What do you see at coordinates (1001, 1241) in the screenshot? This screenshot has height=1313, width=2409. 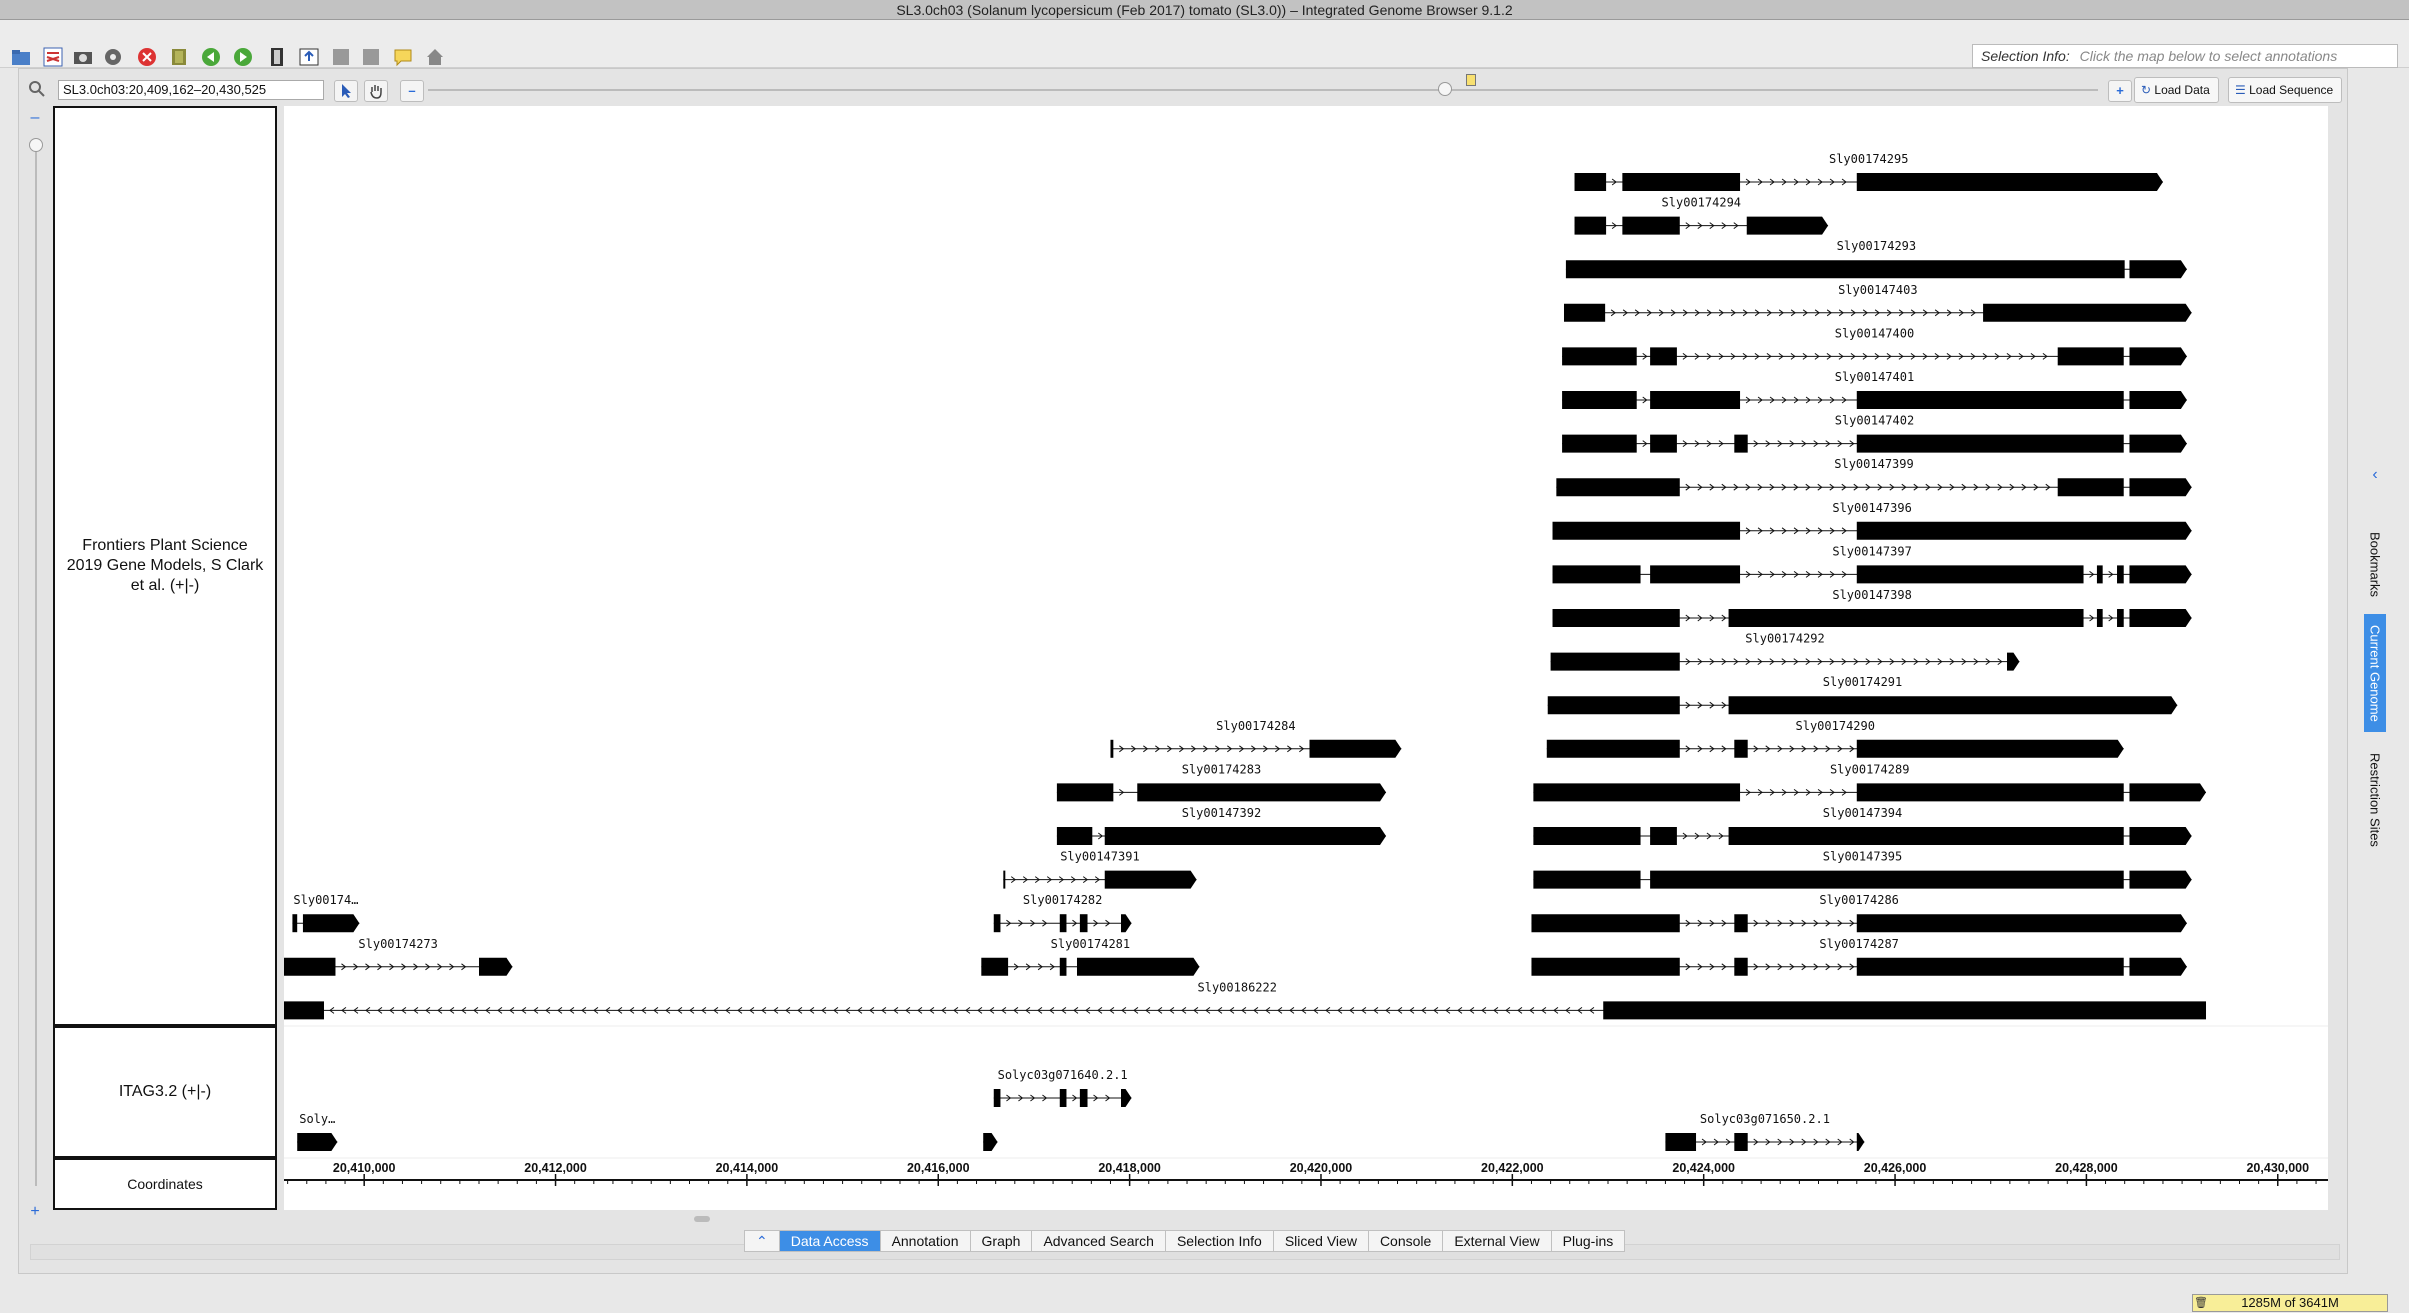 I see `tab-graph: Graph` at bounding box center [1001, 1241].